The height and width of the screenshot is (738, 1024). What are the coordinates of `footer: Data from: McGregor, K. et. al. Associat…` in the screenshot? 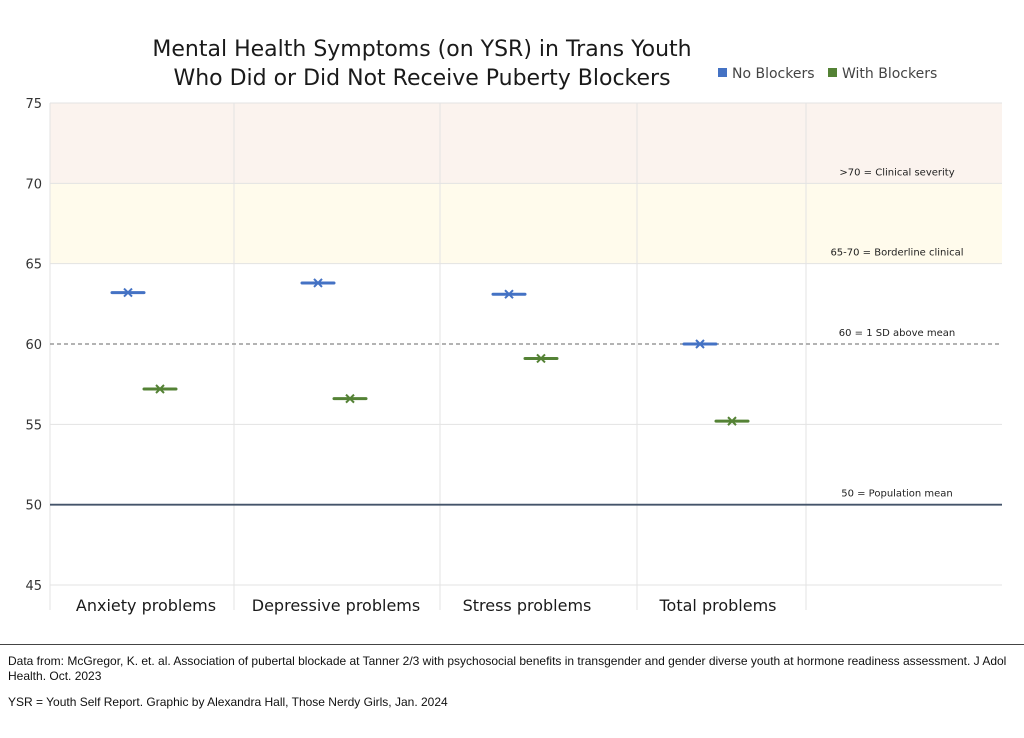 It's located at (512, 676).